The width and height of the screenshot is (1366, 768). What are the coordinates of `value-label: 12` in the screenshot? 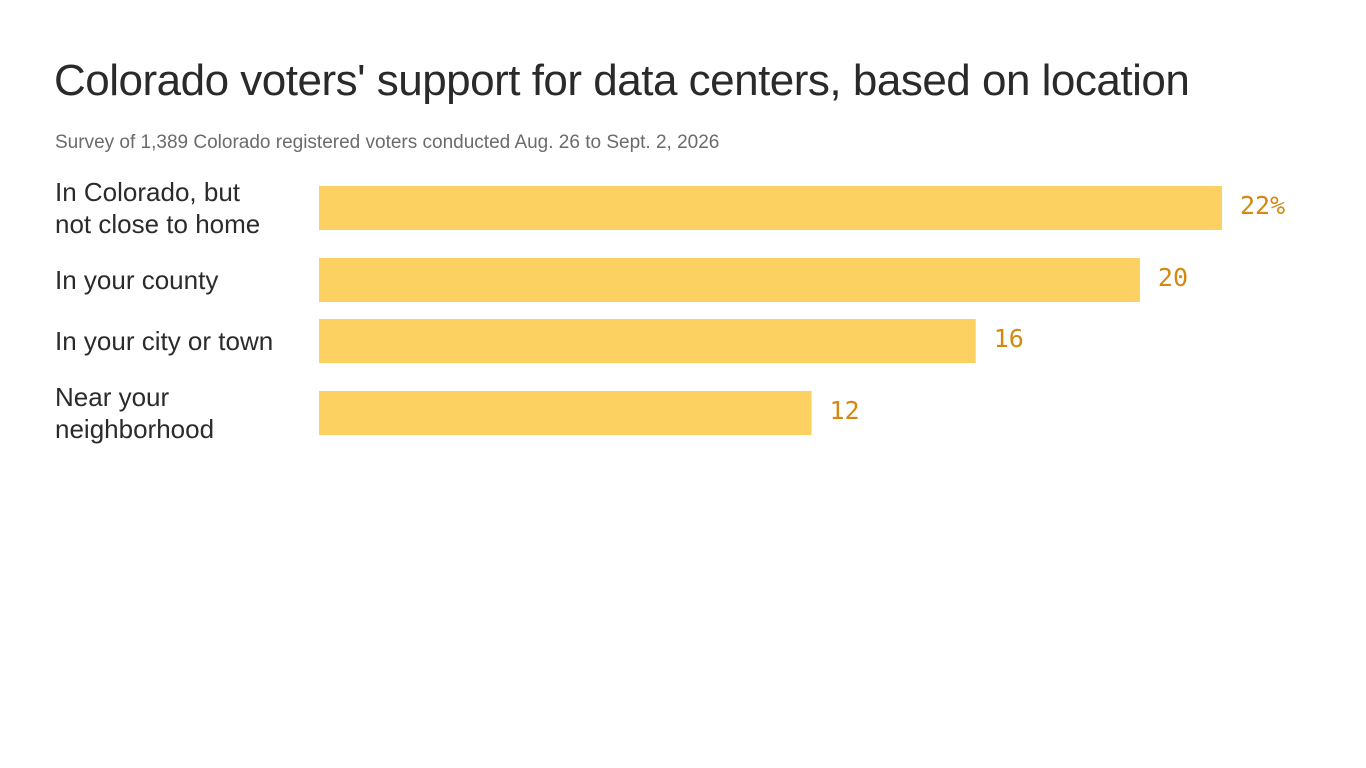 It's located at (845, 410).